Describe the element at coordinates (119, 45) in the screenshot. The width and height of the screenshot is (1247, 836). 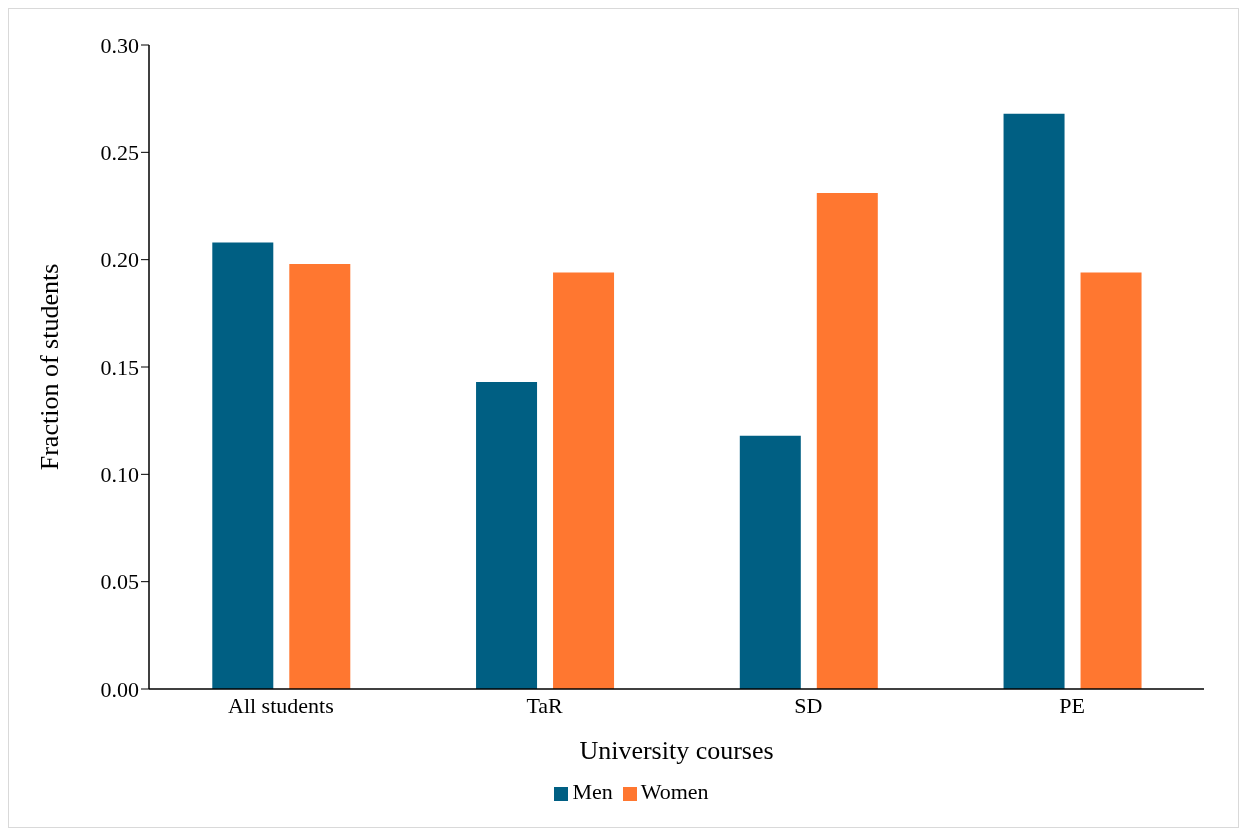
I see `y-tick-label: 0.30` at that location.